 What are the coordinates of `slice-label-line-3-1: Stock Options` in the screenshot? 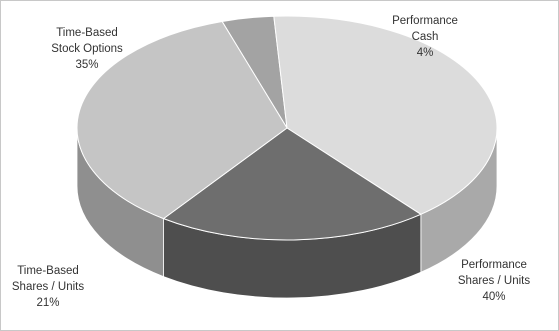 It's located at (87, 49).